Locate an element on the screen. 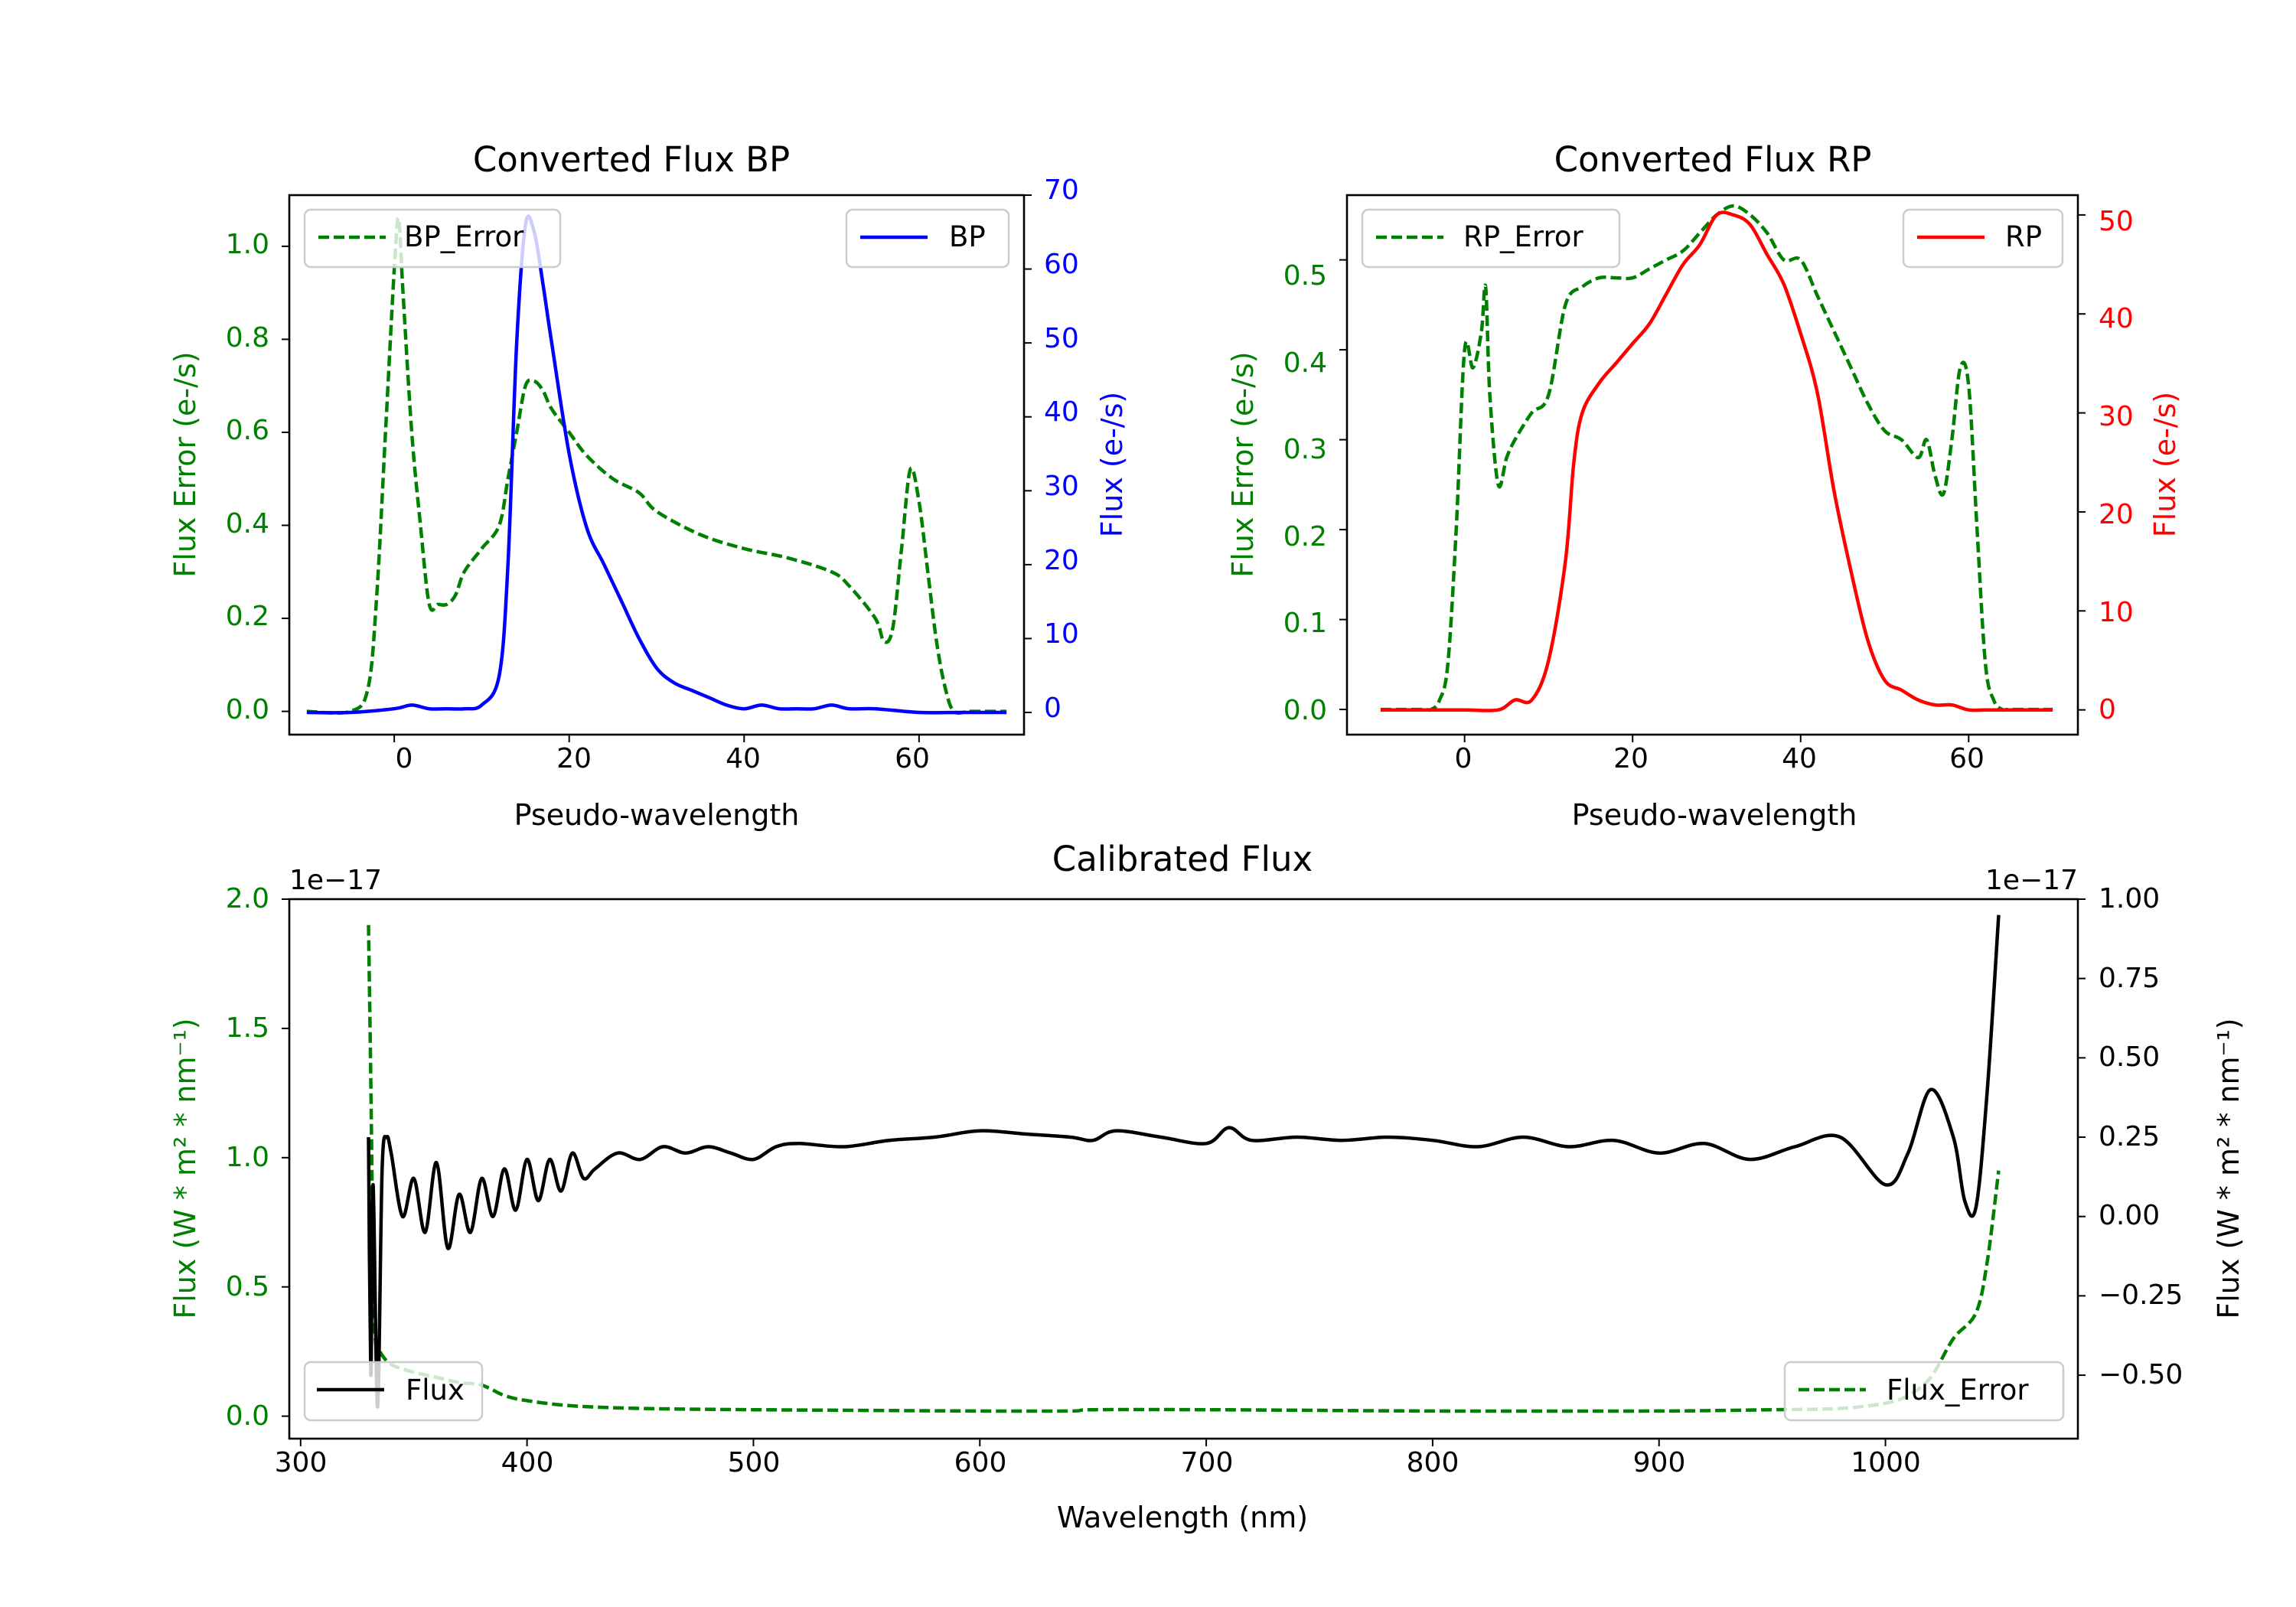 Image resolution: width=2296 pixels, height=1607 pixels. y-tick-labels-left: 0.0 0.2 0.4 0.6 0.8 1.0 is located at coordinates (247, 477).